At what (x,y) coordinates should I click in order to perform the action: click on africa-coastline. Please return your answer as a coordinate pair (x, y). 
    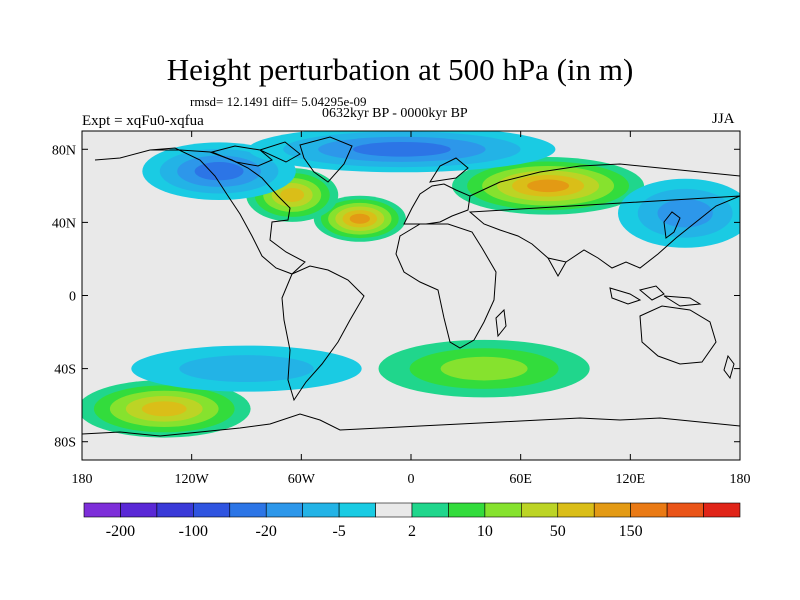
    Looking at the image, I should click on (446, 286).